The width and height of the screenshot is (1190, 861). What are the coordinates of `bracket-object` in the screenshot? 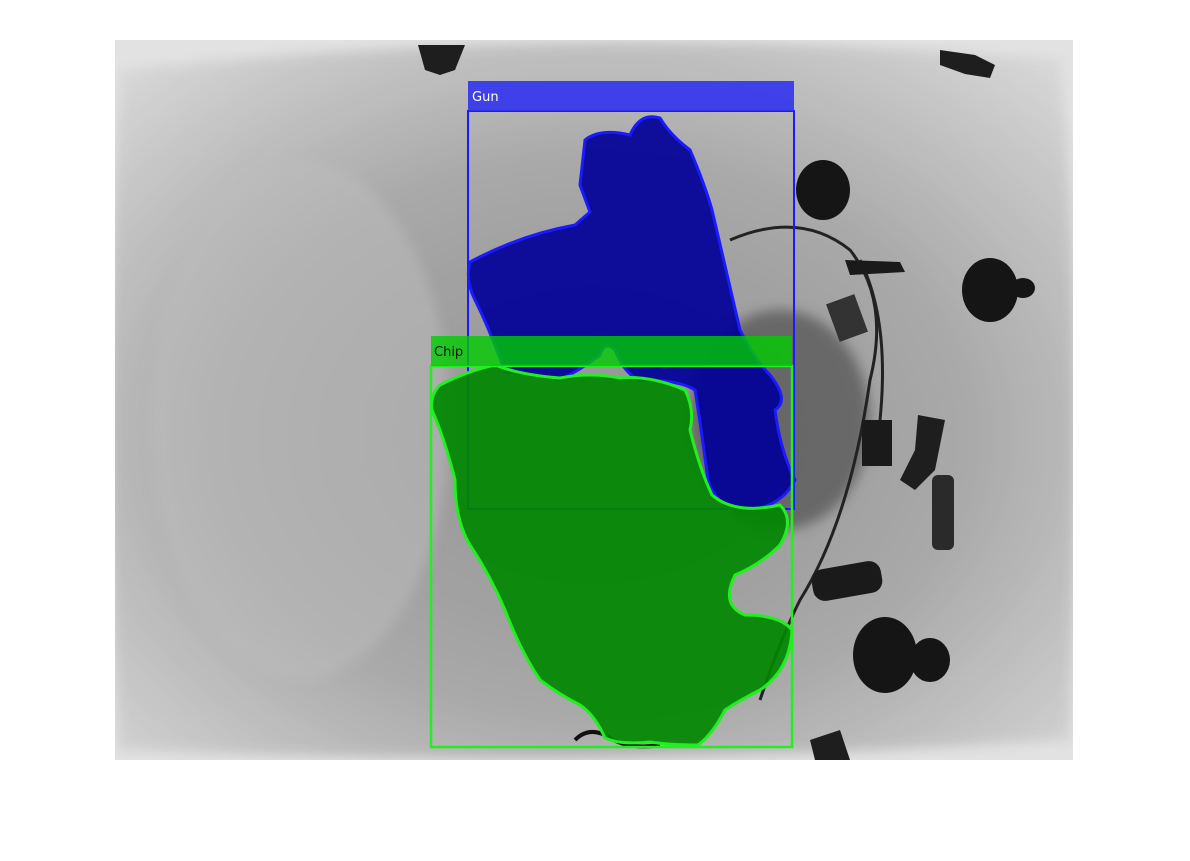 It's located at (875, 267).